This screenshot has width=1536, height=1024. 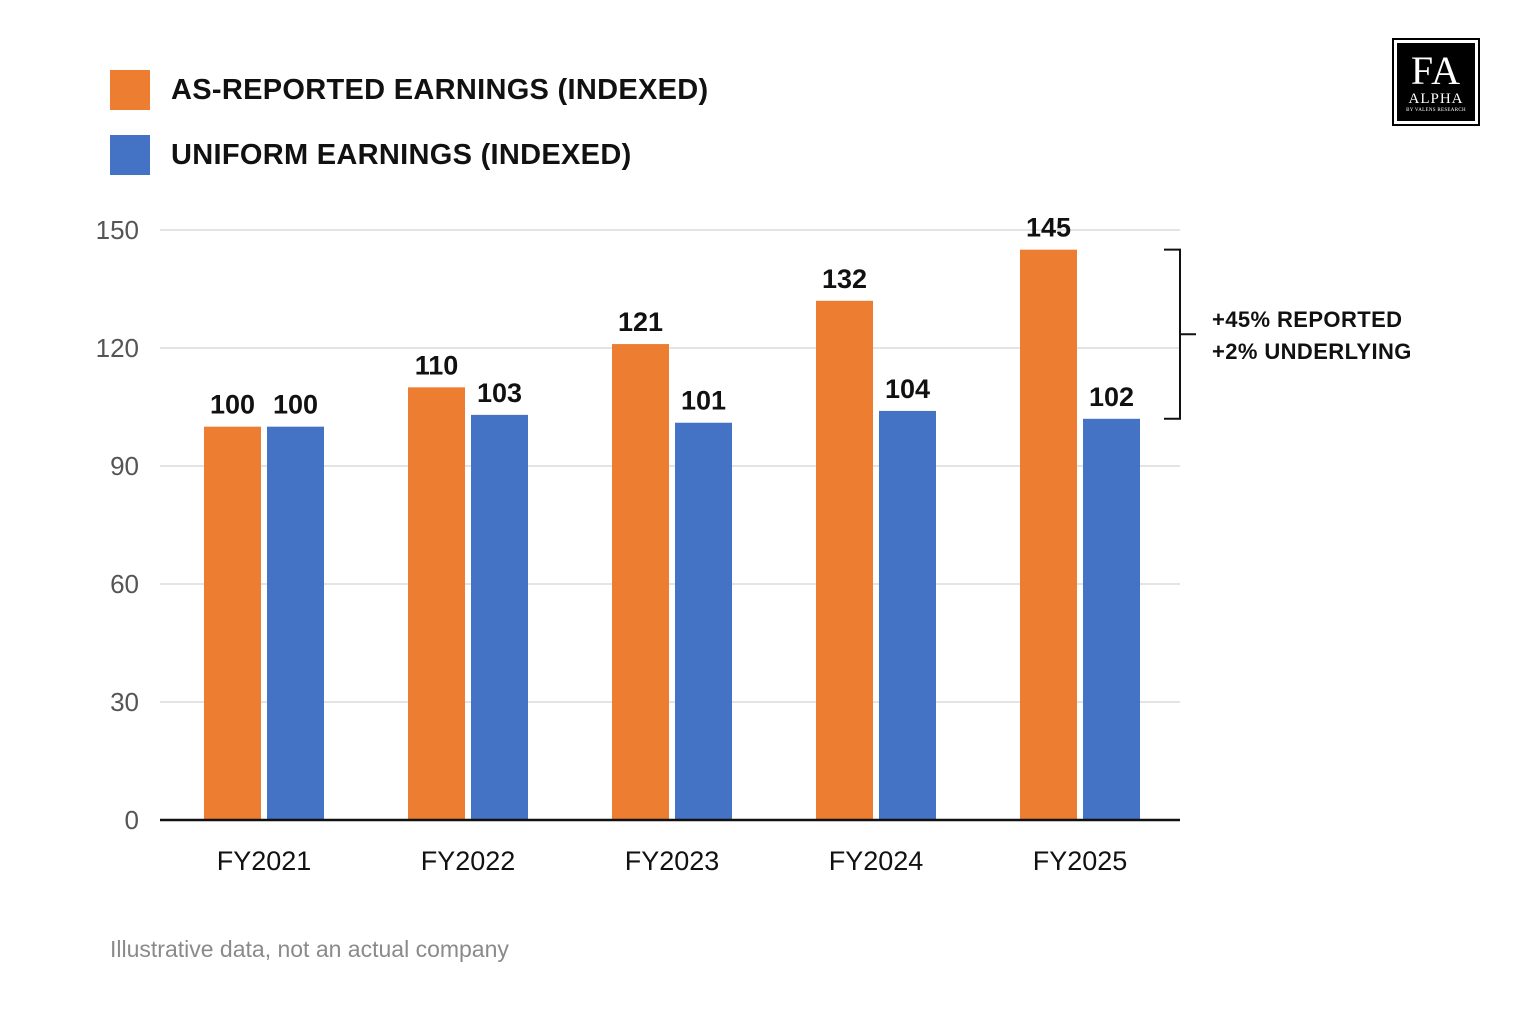 What do you see at coordinates (703, 401) in the screenshot?
I see `data-label: 101` at bounding box center [703, 401].